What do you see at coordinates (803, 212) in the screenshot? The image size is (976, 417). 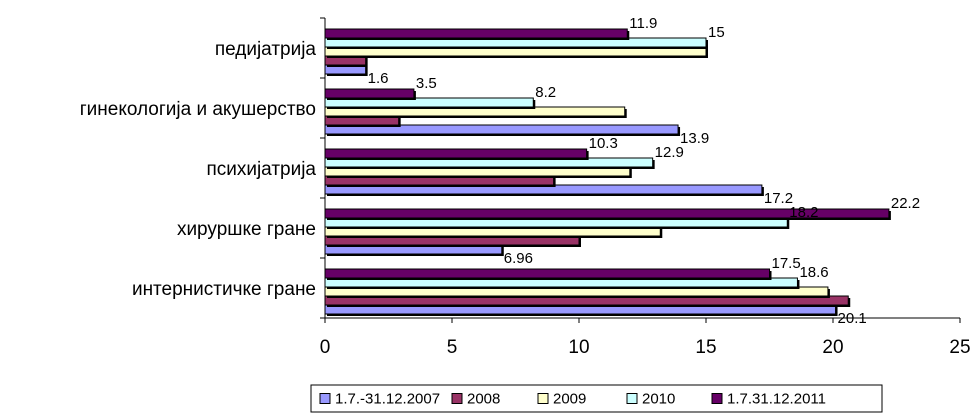 I see `data-label: 18.2` at bounding box center [803, 212].